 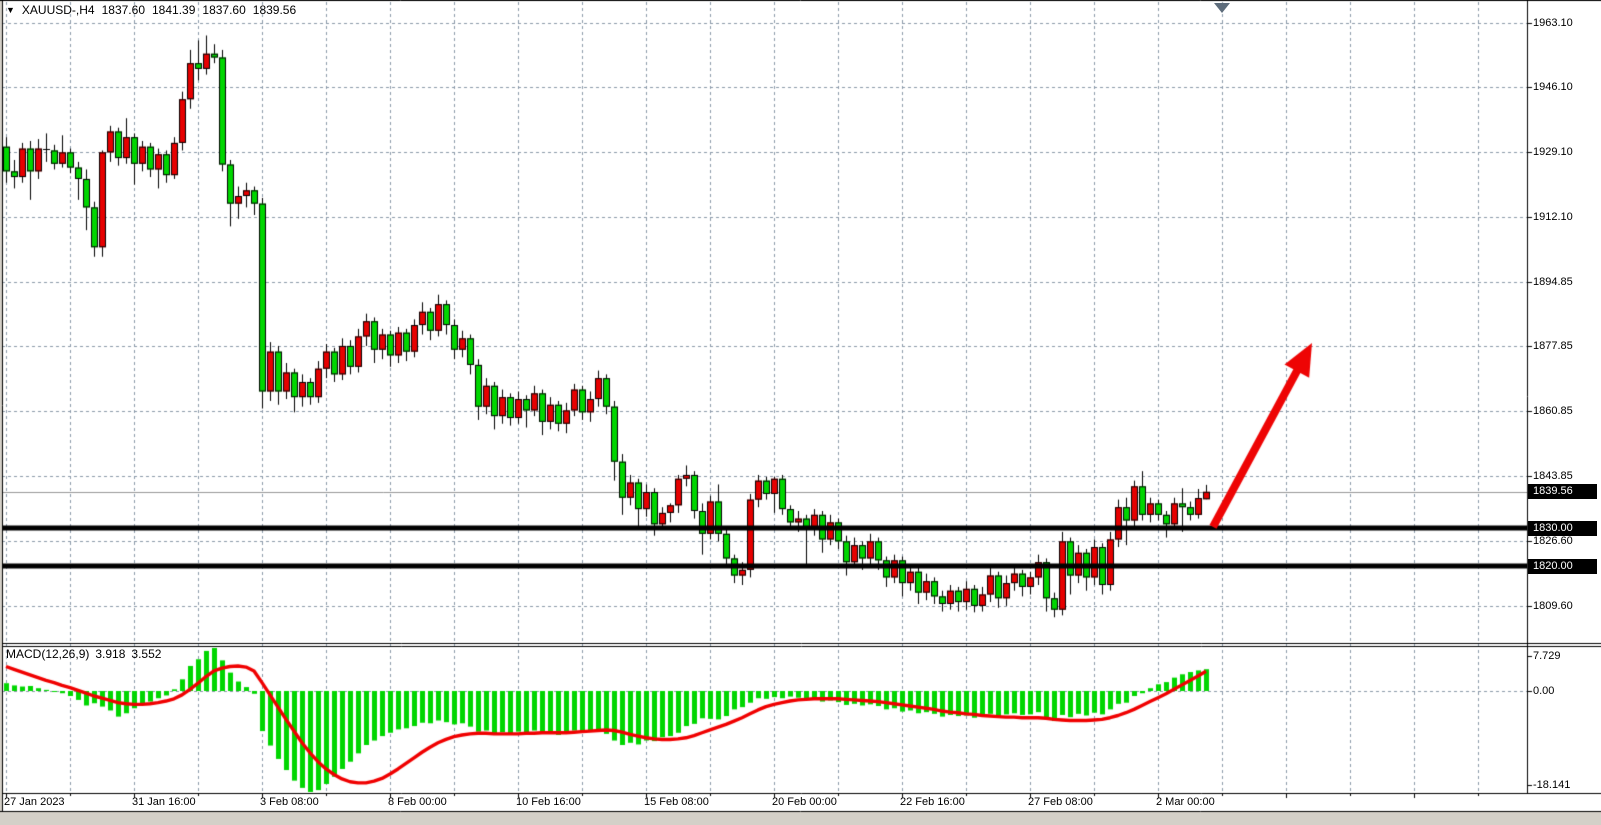 What do you see at coordinates (804, 802) in the screenshot?
I see `time-axis-label: 20 Feb 00:00` at bounding box center [804, 802].